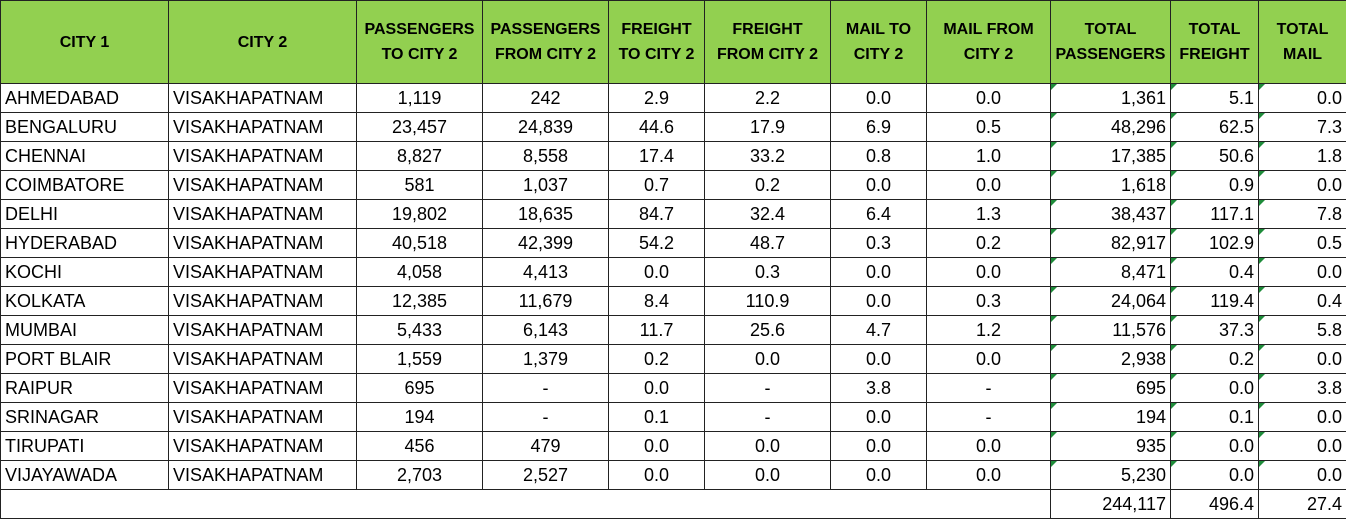  Describe the element at coordinates (419, 330) in the screenshot. I see `passengers-to-cell: 5,433` at that location.